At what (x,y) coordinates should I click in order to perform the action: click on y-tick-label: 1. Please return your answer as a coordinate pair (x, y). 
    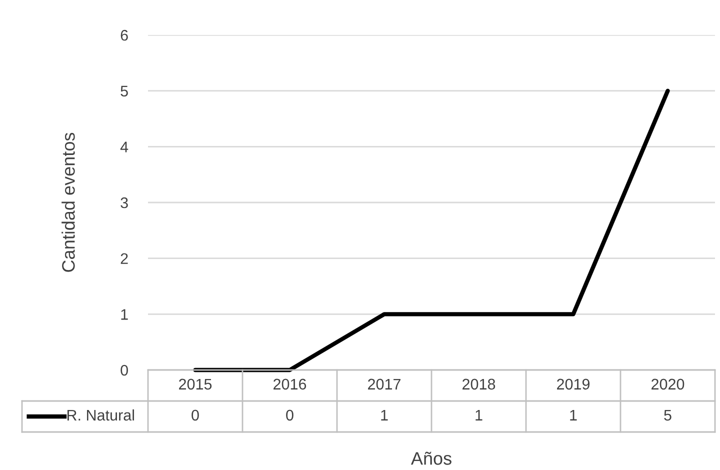
    Looking at the image, I should click on (124, 314).